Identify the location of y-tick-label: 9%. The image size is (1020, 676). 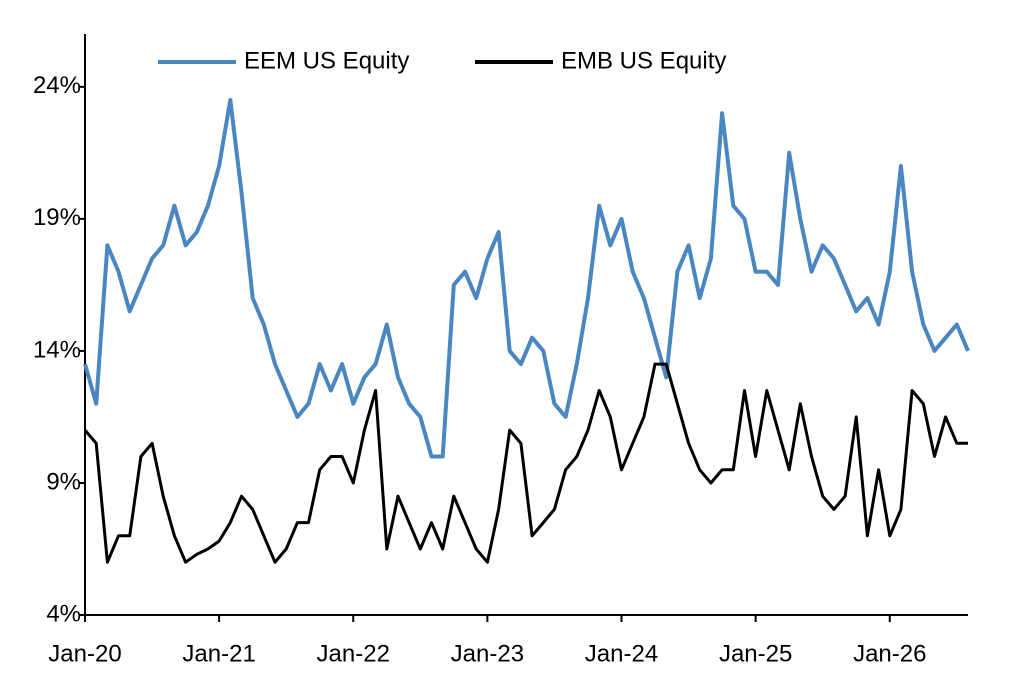
(63, 481).